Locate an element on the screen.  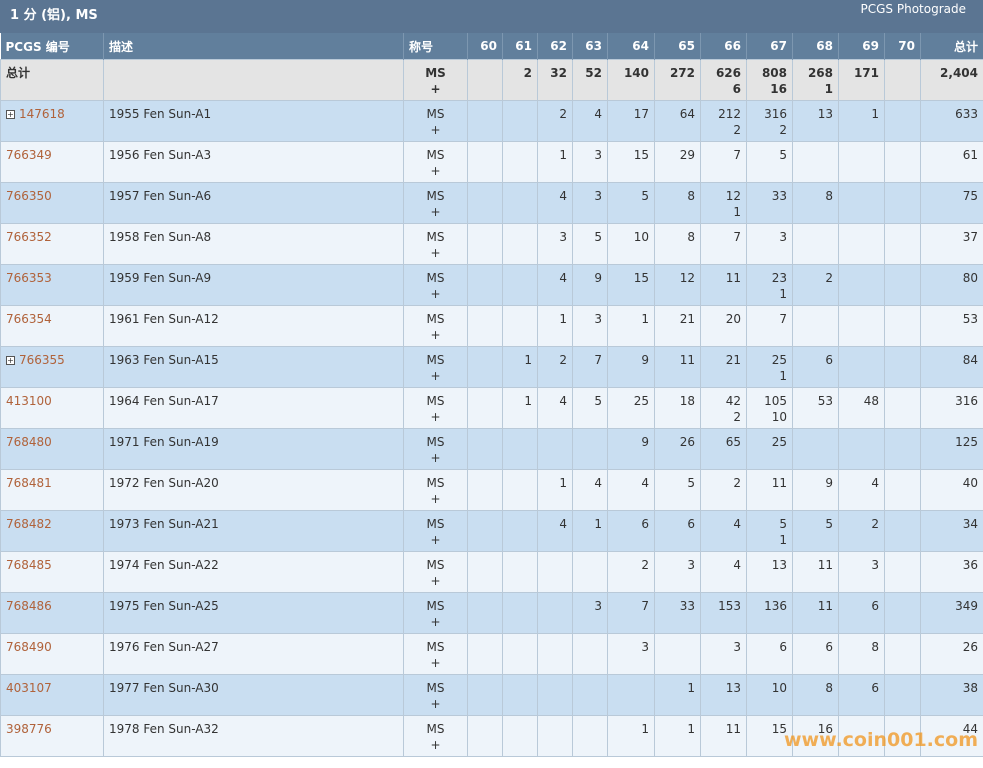
grade-cell: 17 is located at coordinates (631, 121).